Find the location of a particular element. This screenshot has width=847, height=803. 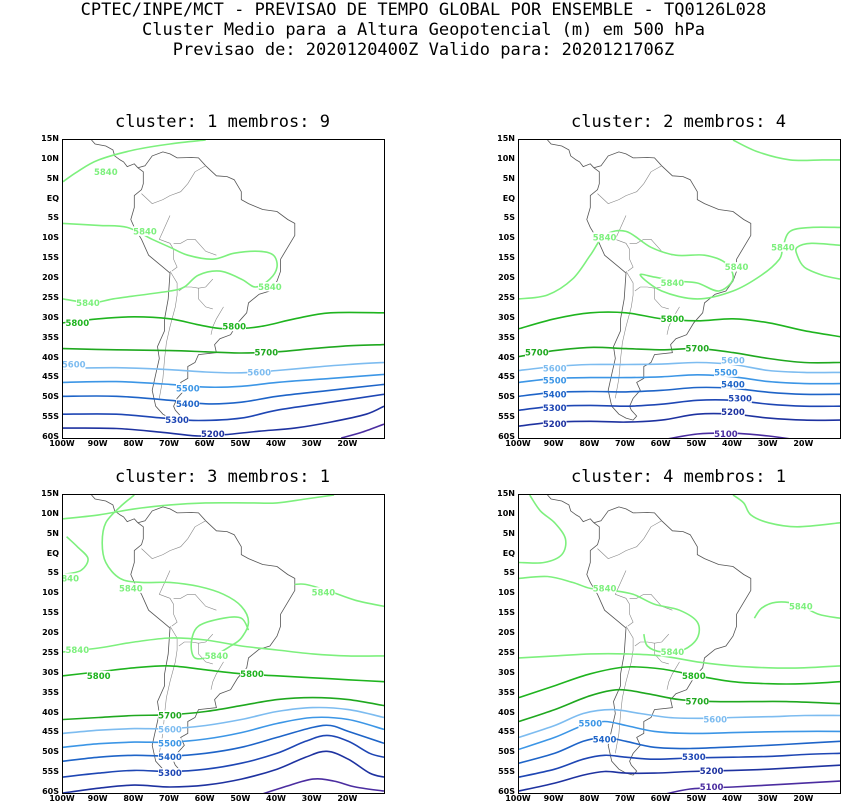

lon-tick-label: 60W is located at coordinates (204, 443).